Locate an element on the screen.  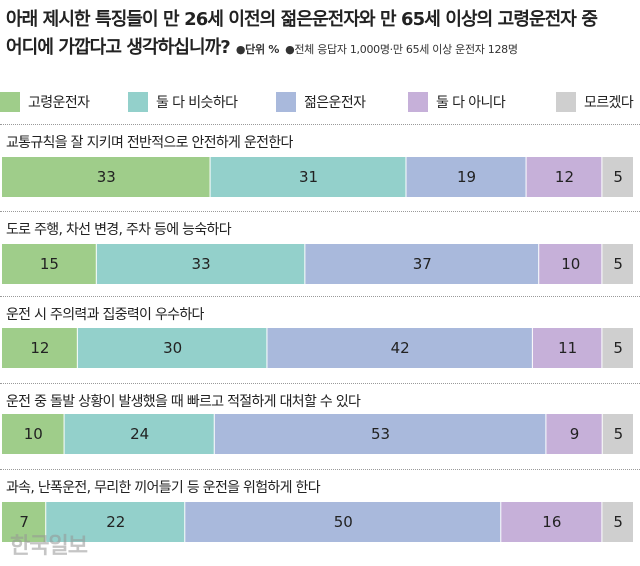
question-label: 운전 시 주의력과 집중력이 우수하다 is located at coordinates (105, 315).